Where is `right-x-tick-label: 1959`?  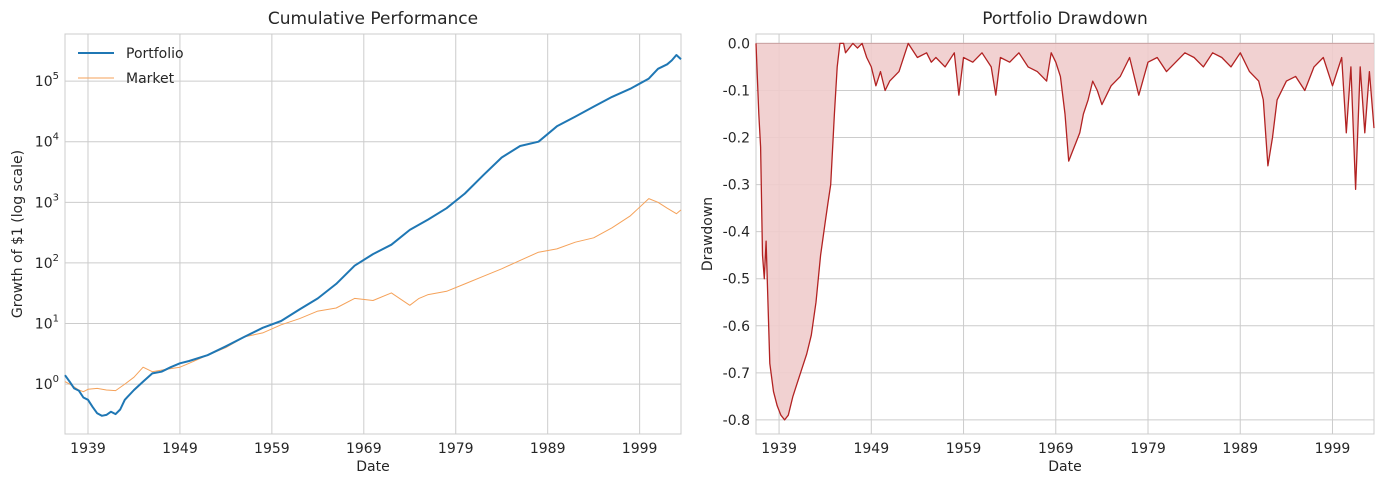
right-x-tick-label: 1959 is located at coordinates (964, 449).